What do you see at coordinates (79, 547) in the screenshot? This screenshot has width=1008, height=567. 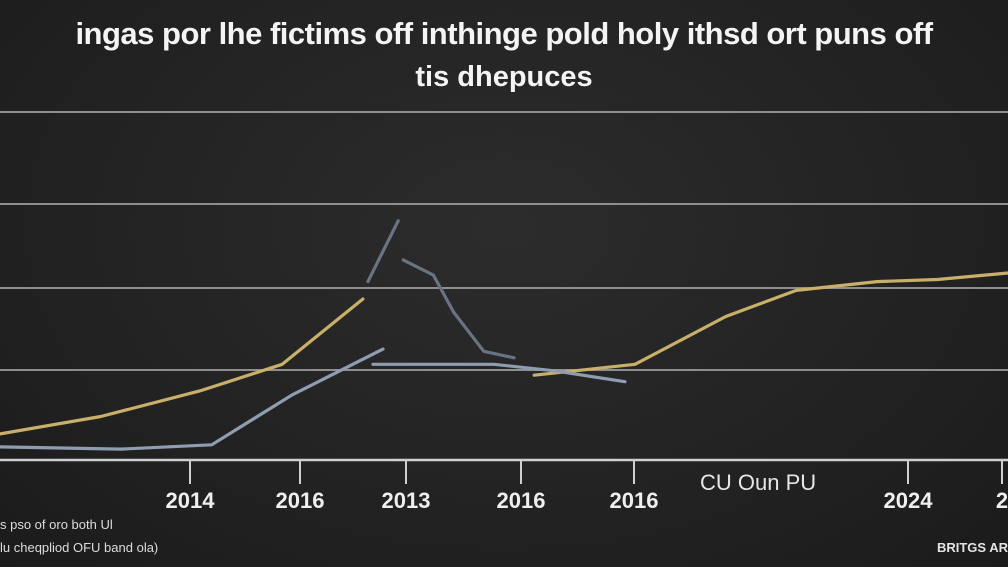 I see `footnote-line-2: lu cheqpliod OFU band ola)` at bounding box center [79, 547].